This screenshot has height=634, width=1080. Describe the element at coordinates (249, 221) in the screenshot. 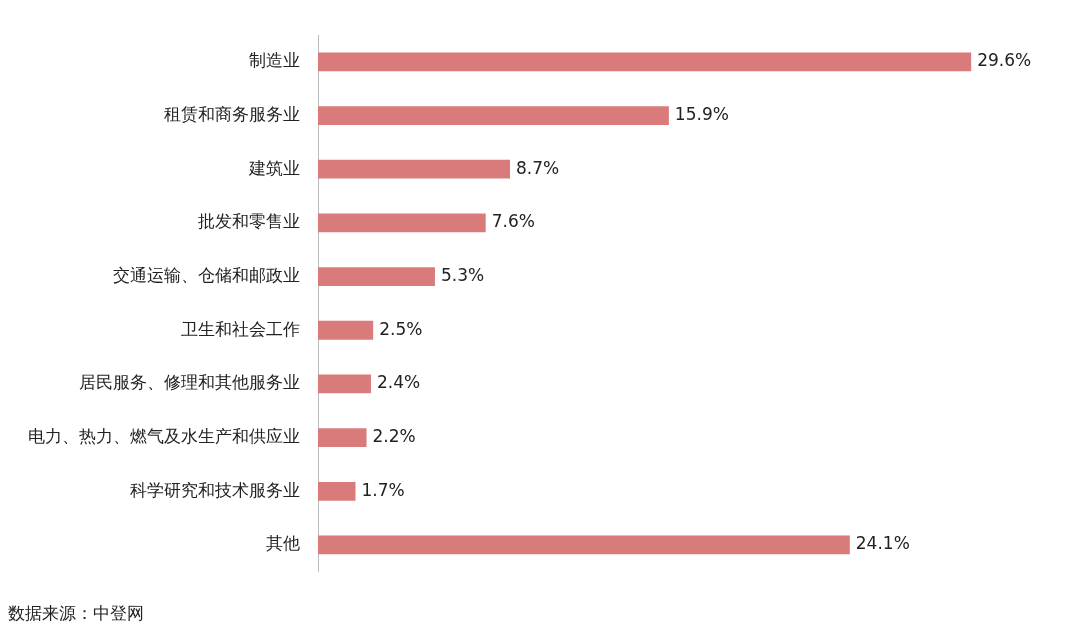

I see `y-tick-label: 批发和零售业` at that location.